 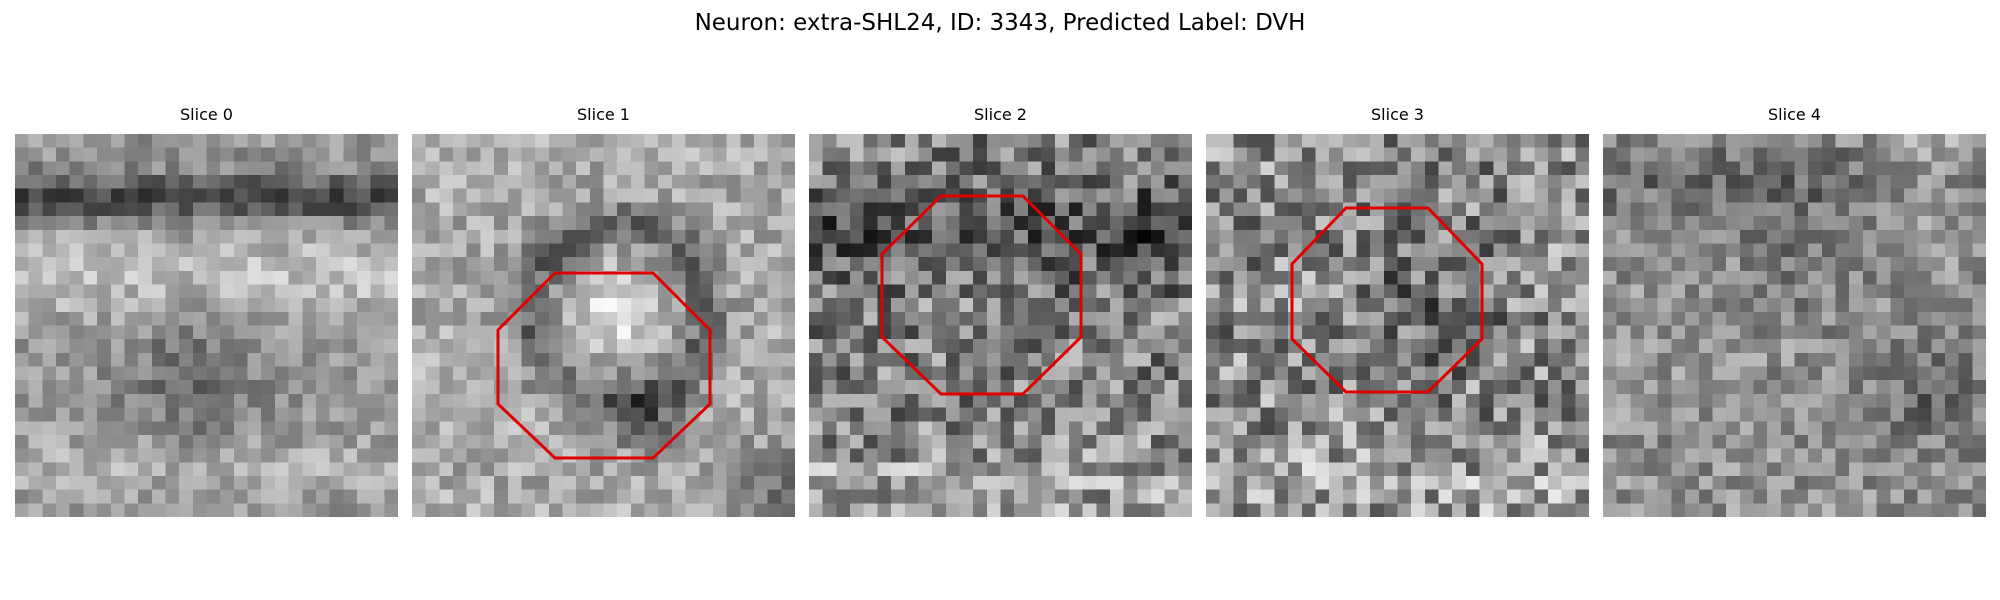 I want to click on slice-panel-0: Slice 0, so click(x=206, y=310).